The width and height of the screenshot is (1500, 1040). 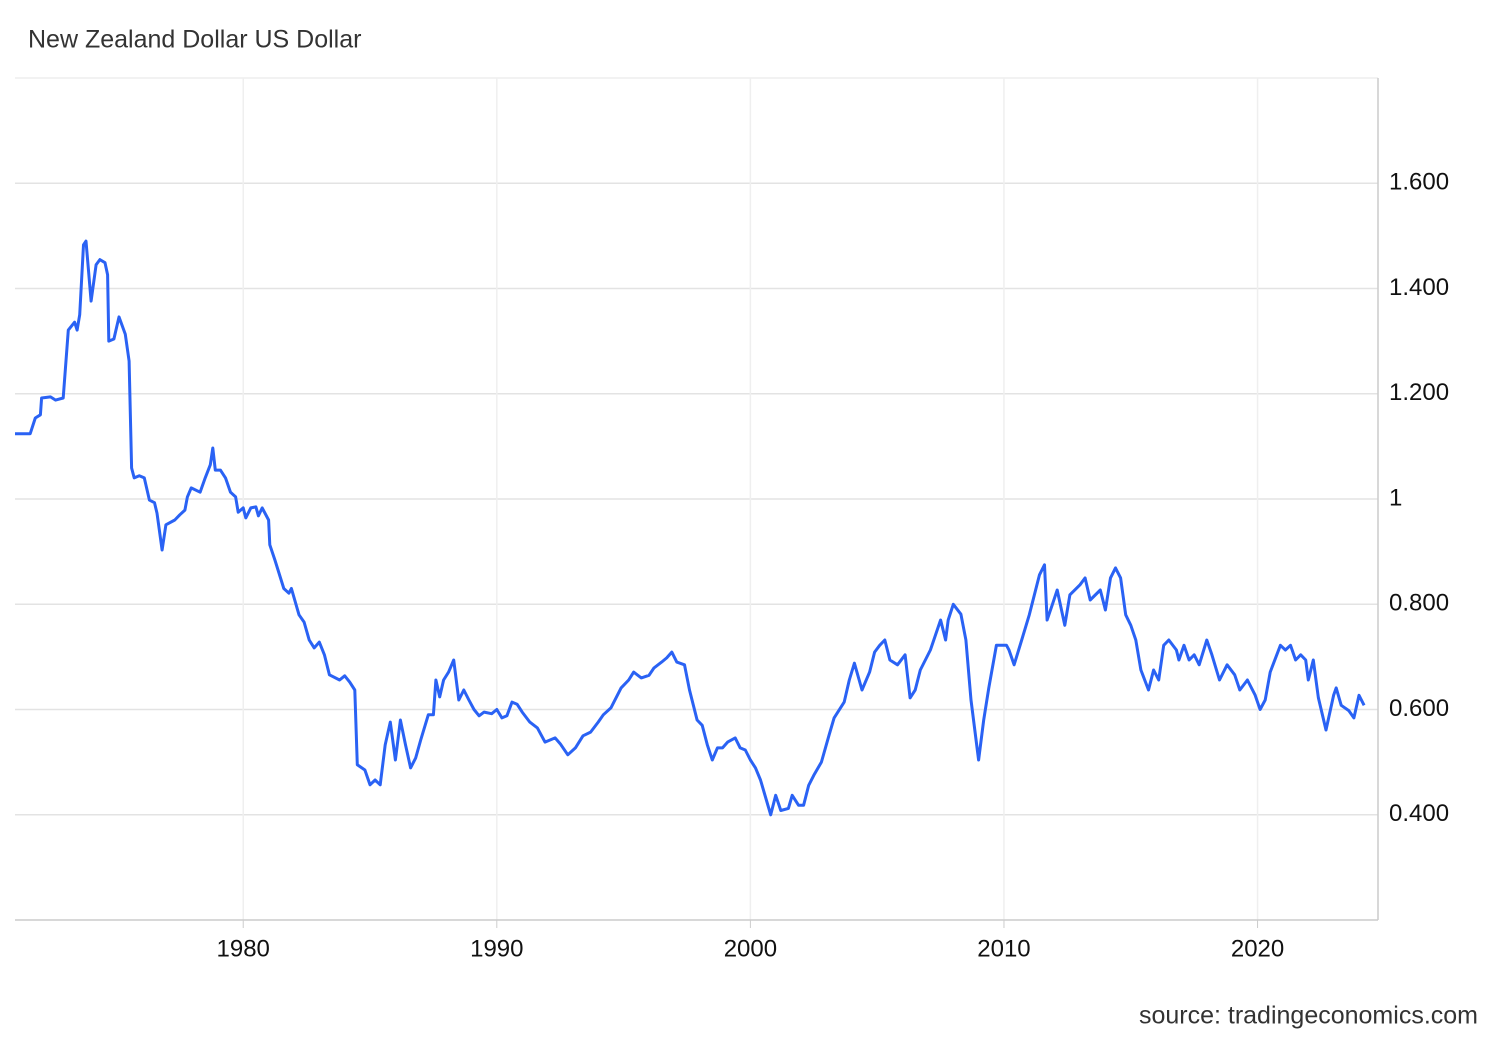 What do you see at coordinates (1395, 497) in the screenshot?
I see `y-tick-label: 1` at bounding box center [1395, 497].